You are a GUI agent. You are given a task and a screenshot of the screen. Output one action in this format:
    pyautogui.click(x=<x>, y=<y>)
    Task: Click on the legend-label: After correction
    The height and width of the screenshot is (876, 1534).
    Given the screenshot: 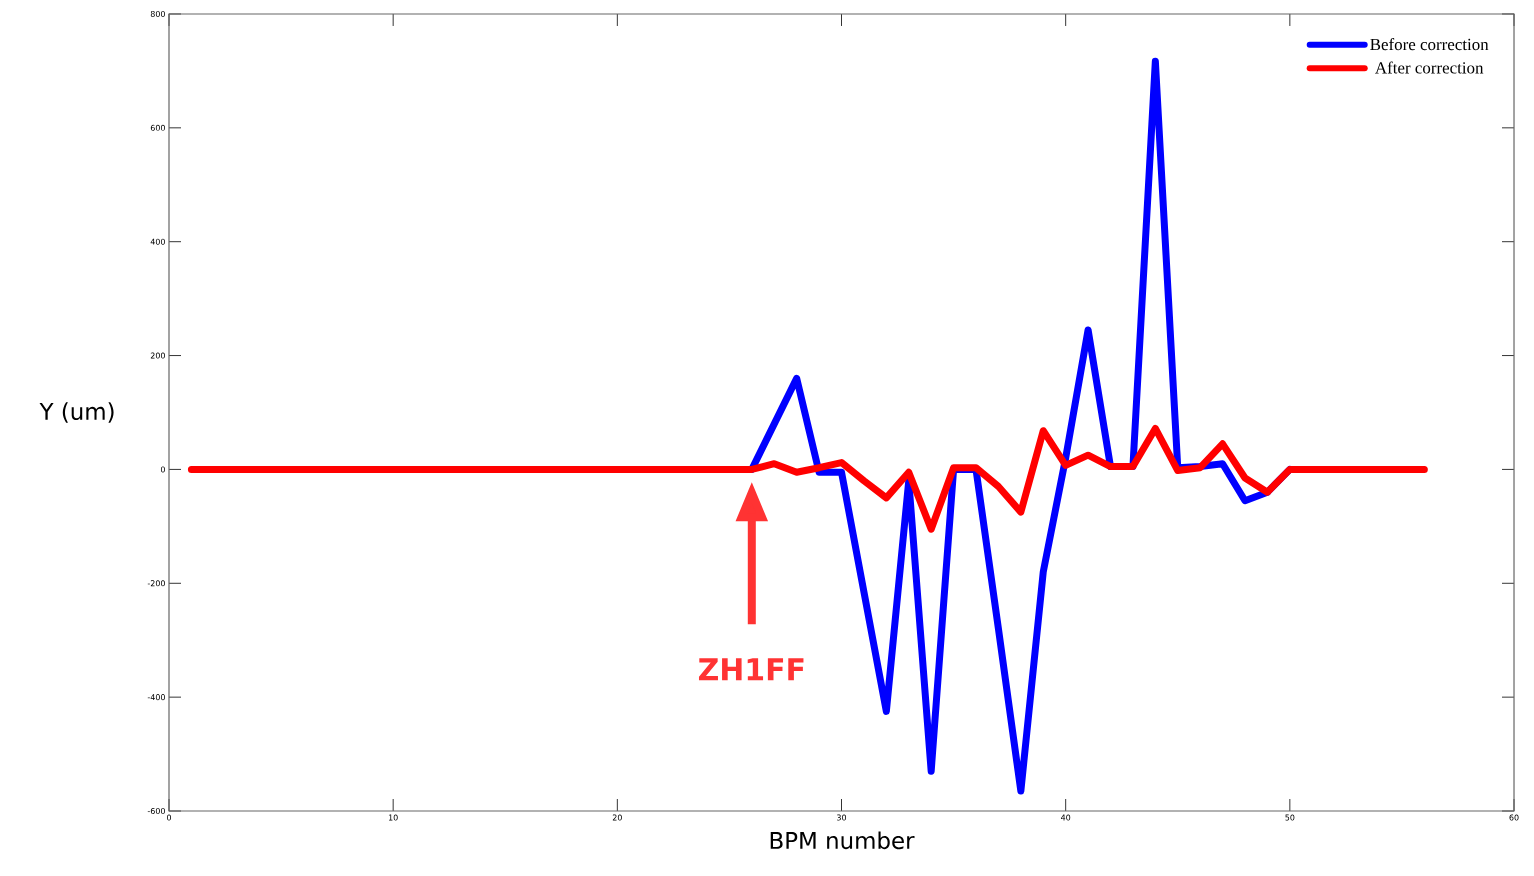 What is the action you would take?
    pyautogui.click(x=1429, y=67)
    